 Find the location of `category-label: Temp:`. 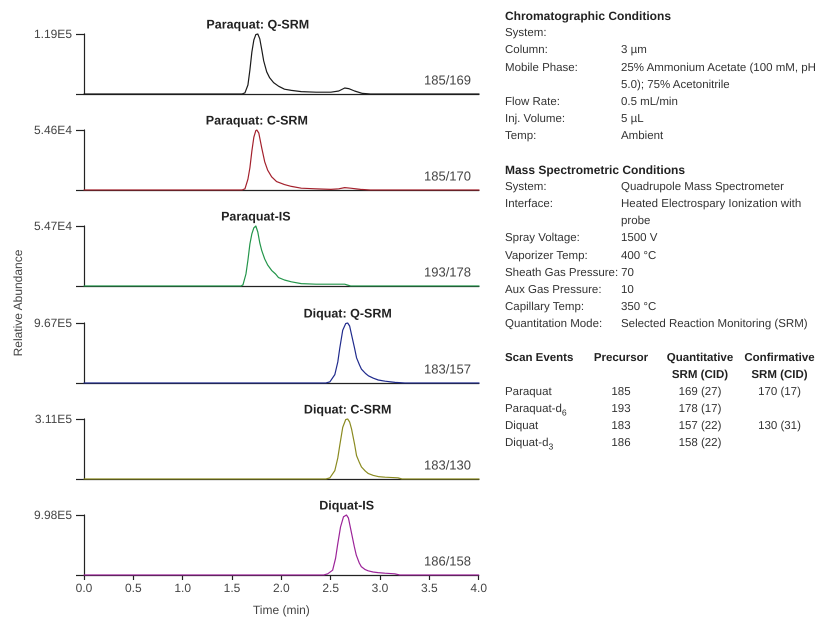

category-label: Temp: is located at coordinates (520, 136).